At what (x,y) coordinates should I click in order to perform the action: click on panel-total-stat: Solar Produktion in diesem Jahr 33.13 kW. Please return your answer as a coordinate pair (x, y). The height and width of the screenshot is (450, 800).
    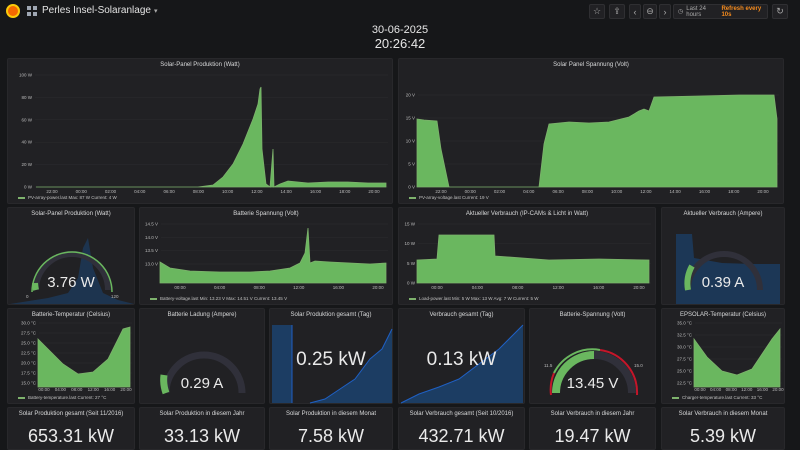
    Looking at the image, I should click on (202, 428).